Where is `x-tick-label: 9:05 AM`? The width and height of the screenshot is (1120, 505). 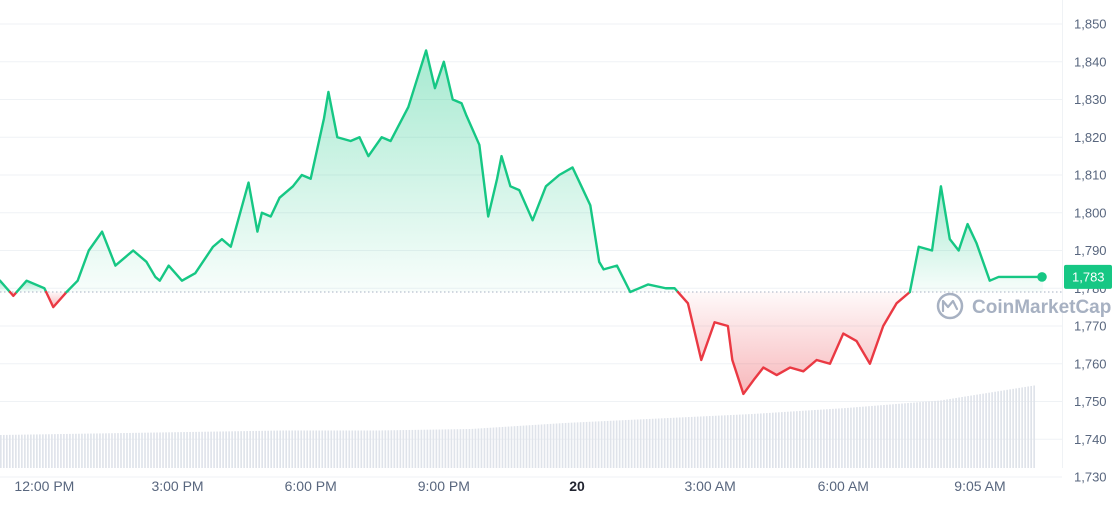
x-tick-label: 9:05 AM is located at coordinates (979, 486).